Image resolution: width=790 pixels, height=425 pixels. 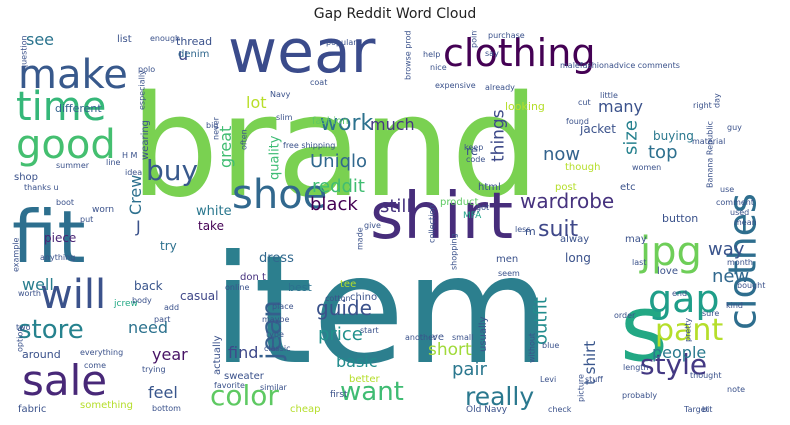 What do you see at coordinates (459, 202) in the screenshot?
I see `word-product: product` at bounding box center [459, 202].